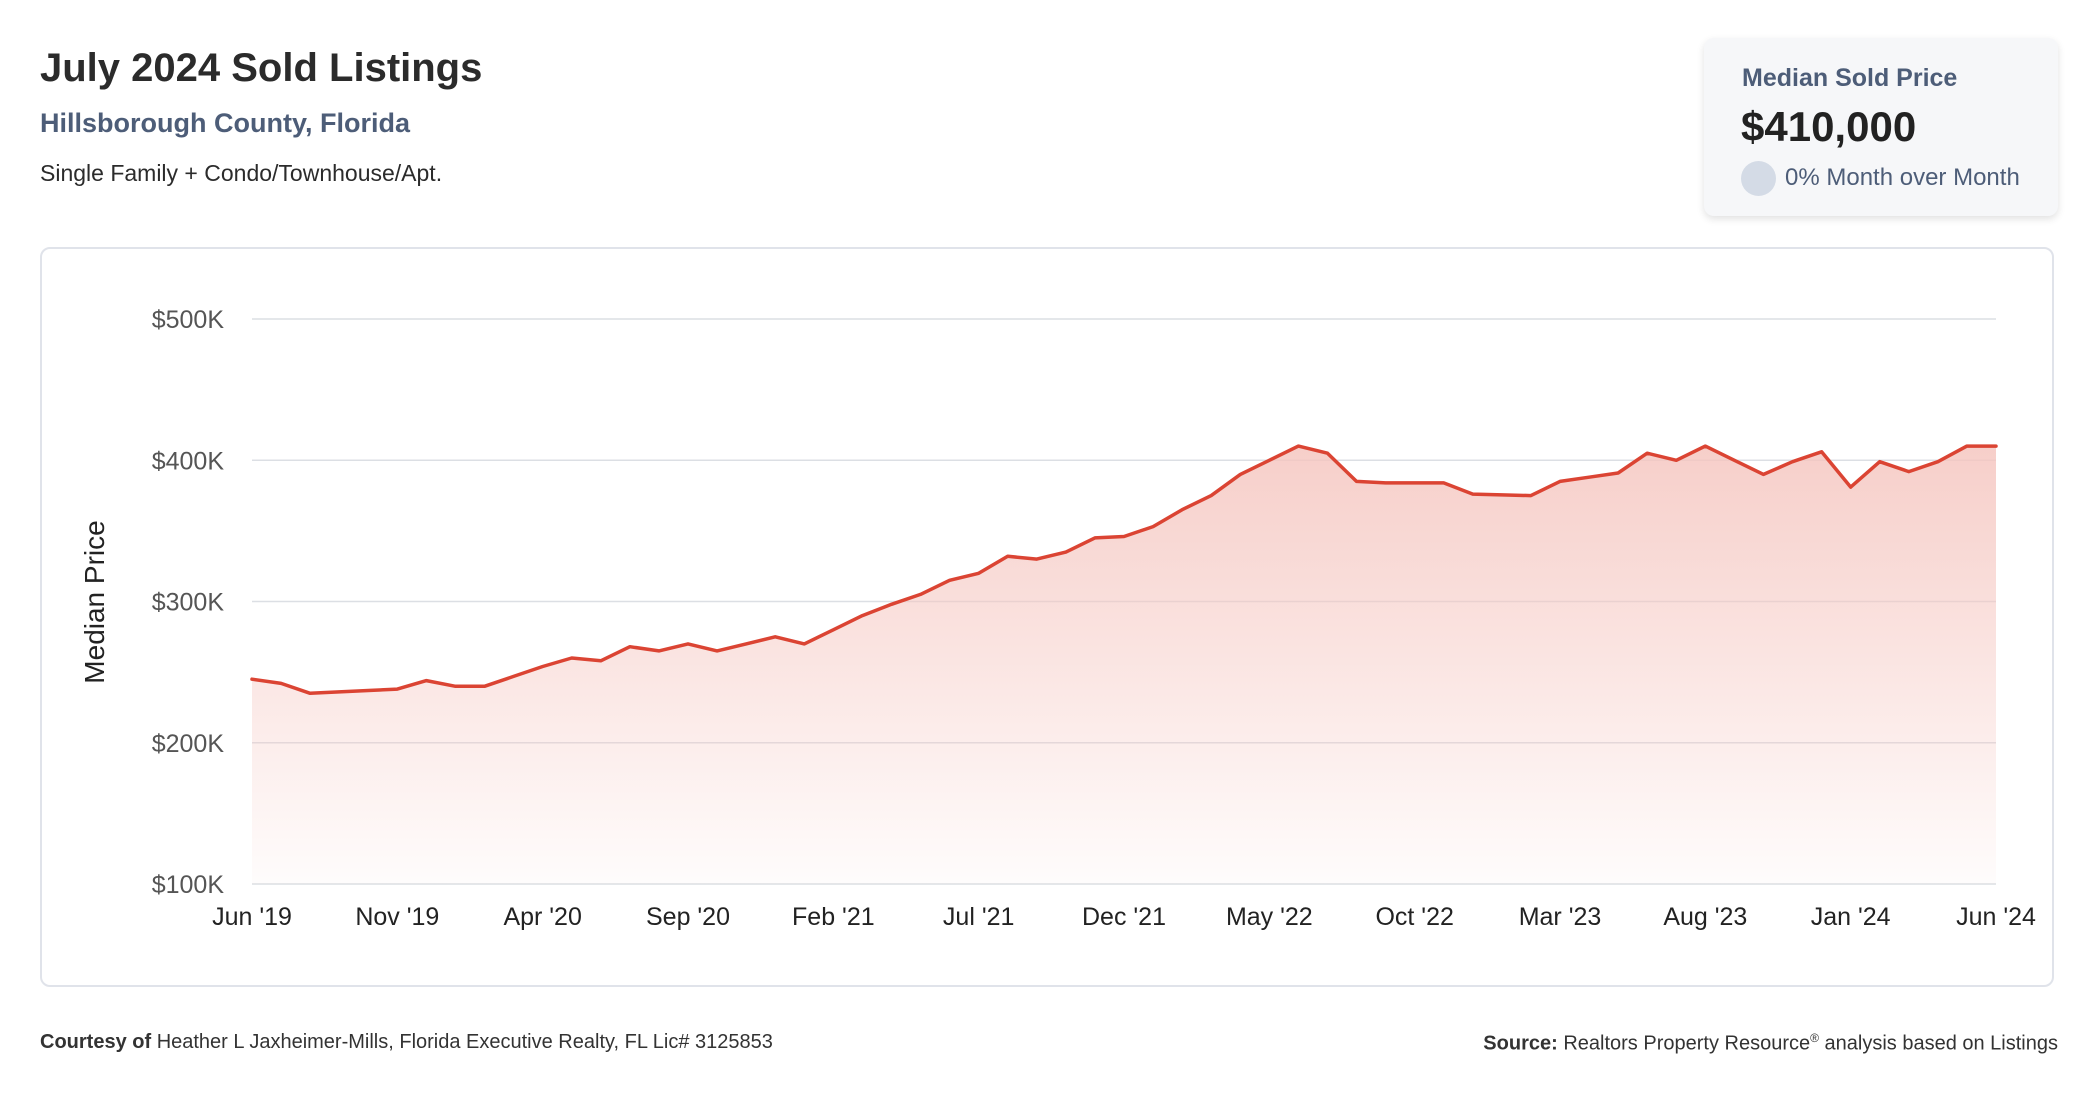 The height and width of the screenshot is (1100, 2096). What do you see at coordinates (1996, 917) in the screenshot?
I see `x-tick-label: Jun '24` at bounding box center [1996, 917].